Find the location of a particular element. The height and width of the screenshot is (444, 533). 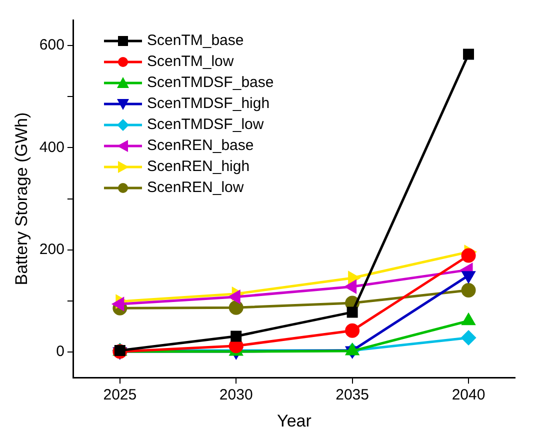

x-axis-title: Year is located at coordinates (294, 420).